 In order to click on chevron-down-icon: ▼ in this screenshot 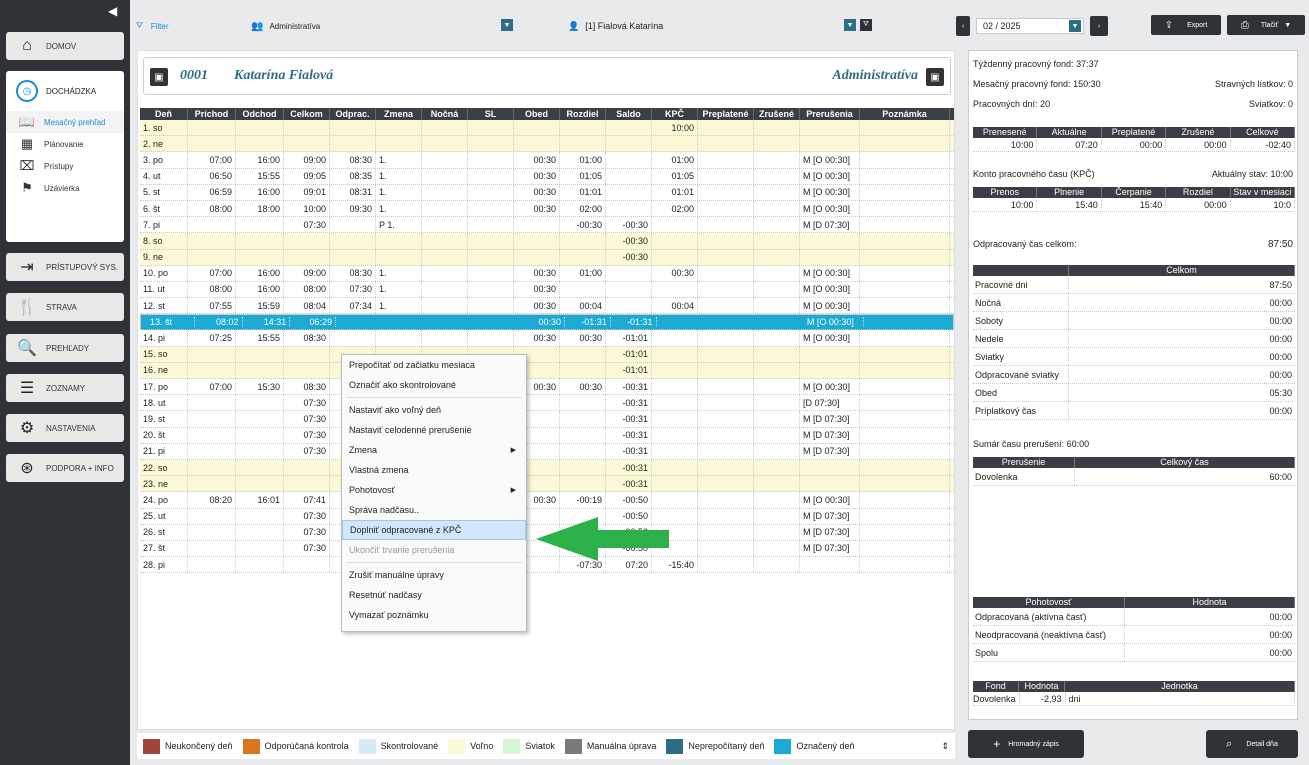, I will do `click(1288, 25)`.